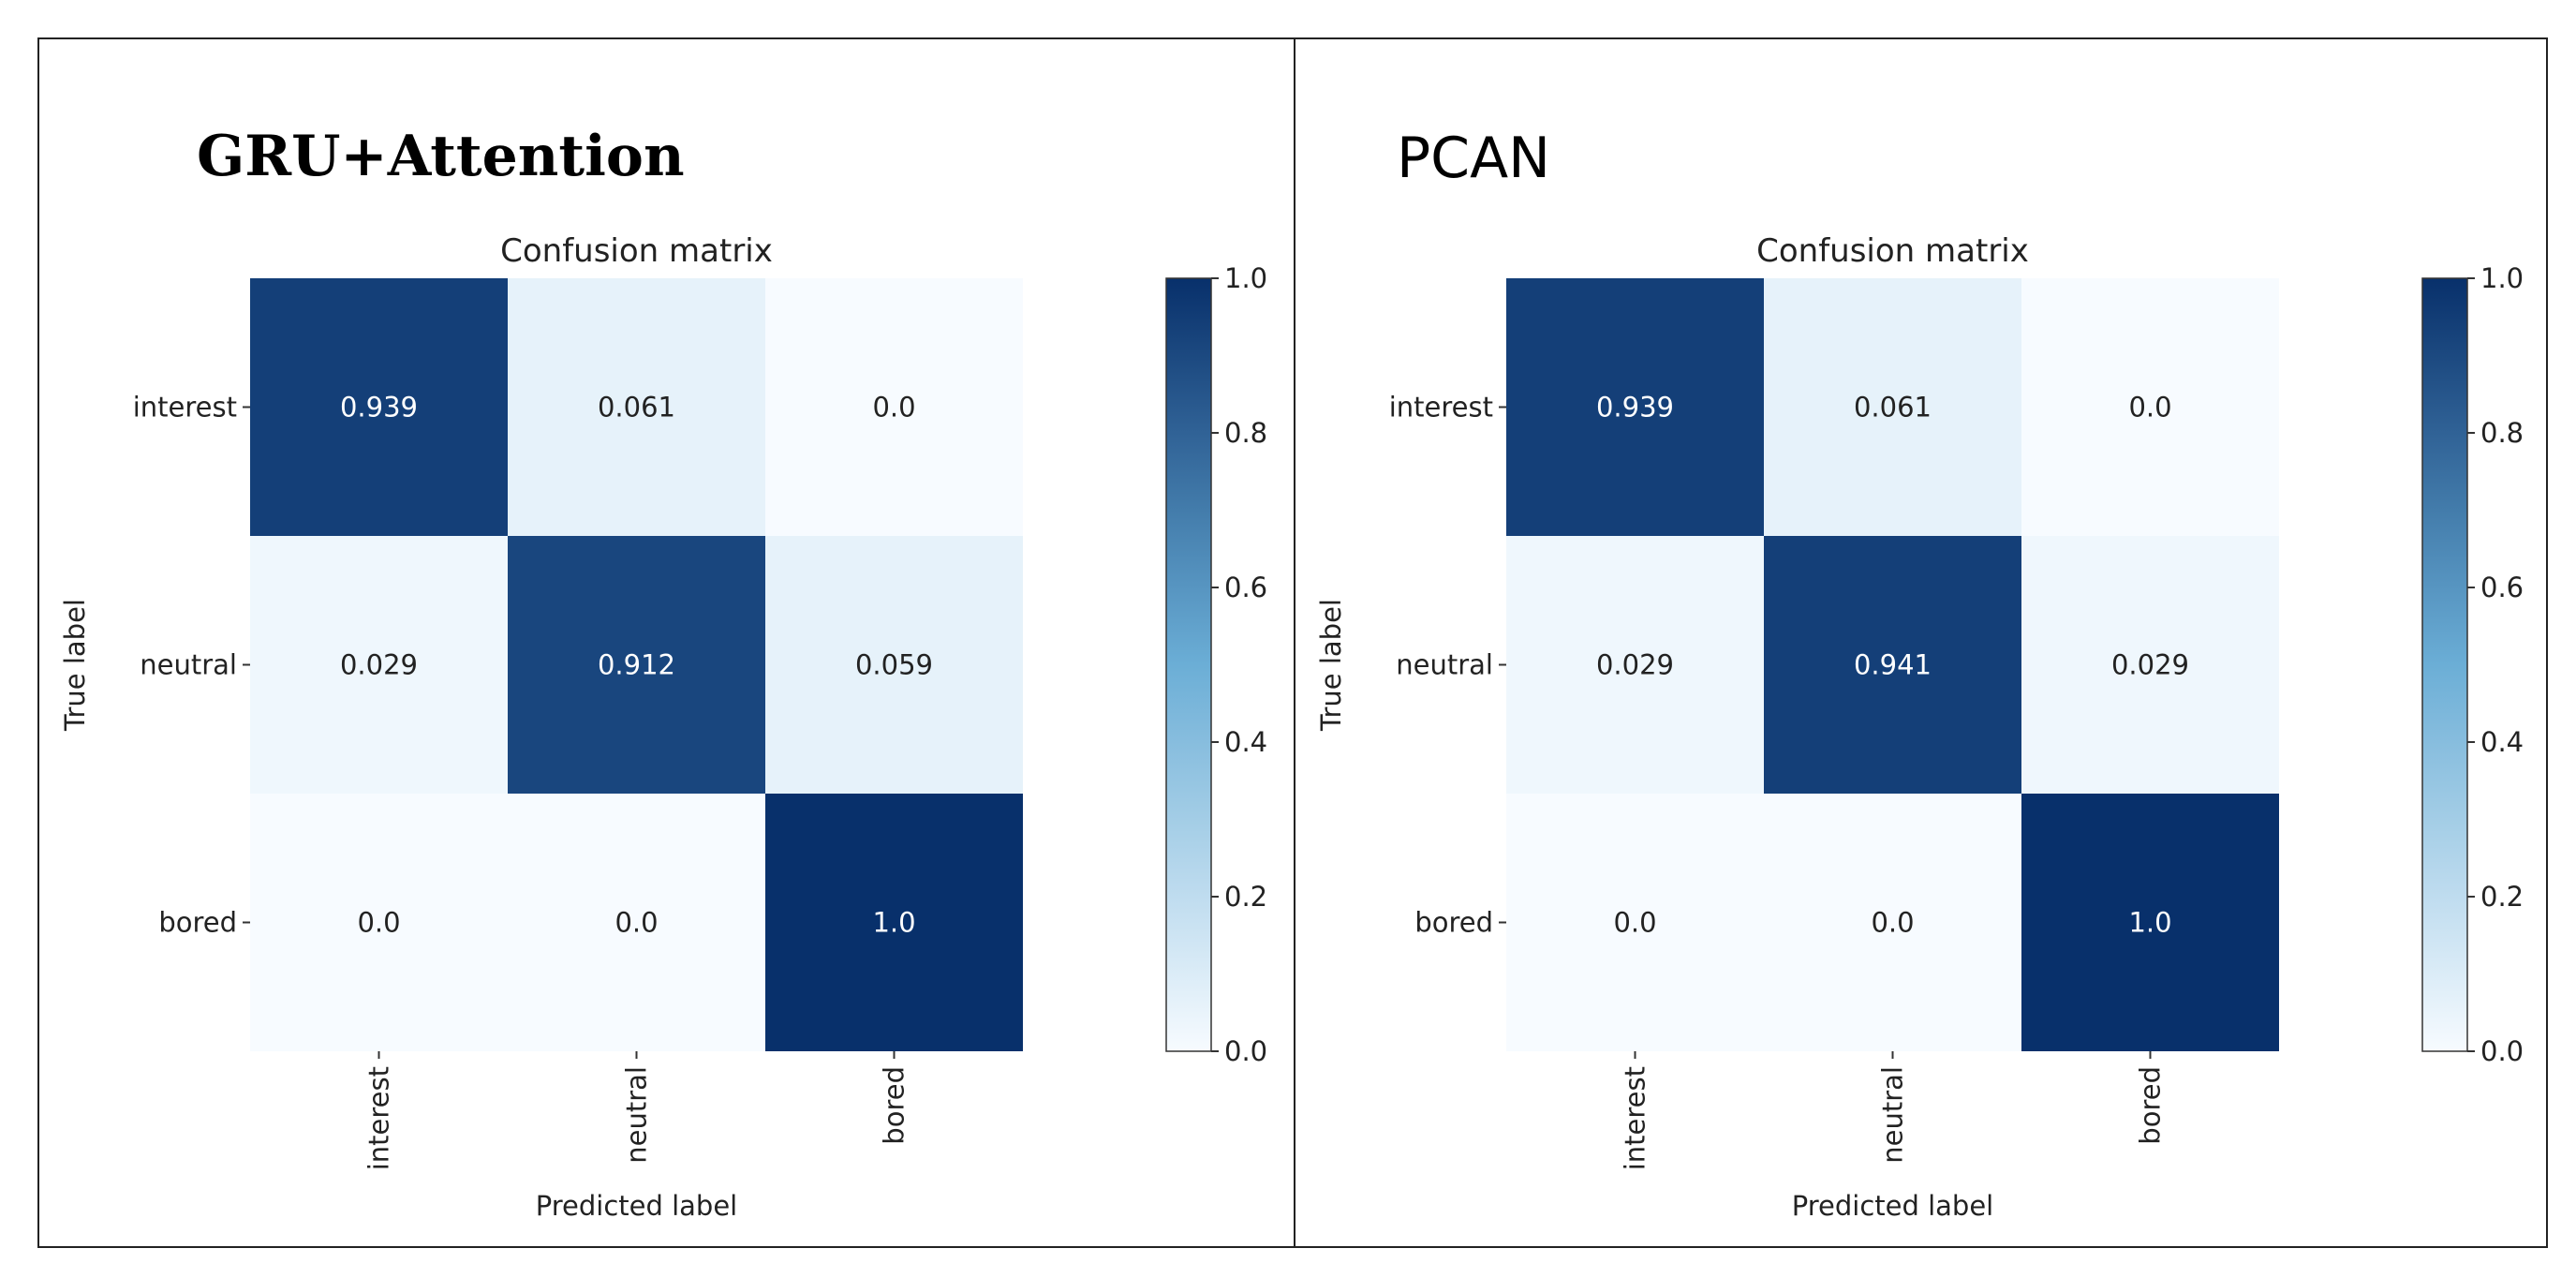 The width and height of the screenshot is (2576, 1278). I want to click on cell-value-label: 0.941, so click(1893, 665).